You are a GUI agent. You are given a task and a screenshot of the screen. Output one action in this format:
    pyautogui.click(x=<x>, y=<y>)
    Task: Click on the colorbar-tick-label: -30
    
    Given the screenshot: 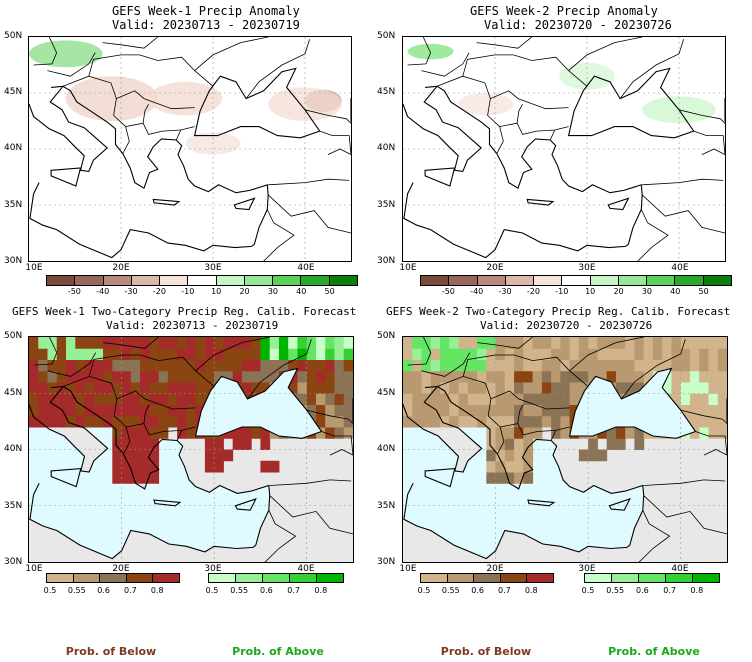 What is the action you would take?
    pyautogui.click(x=131, y=291)
    